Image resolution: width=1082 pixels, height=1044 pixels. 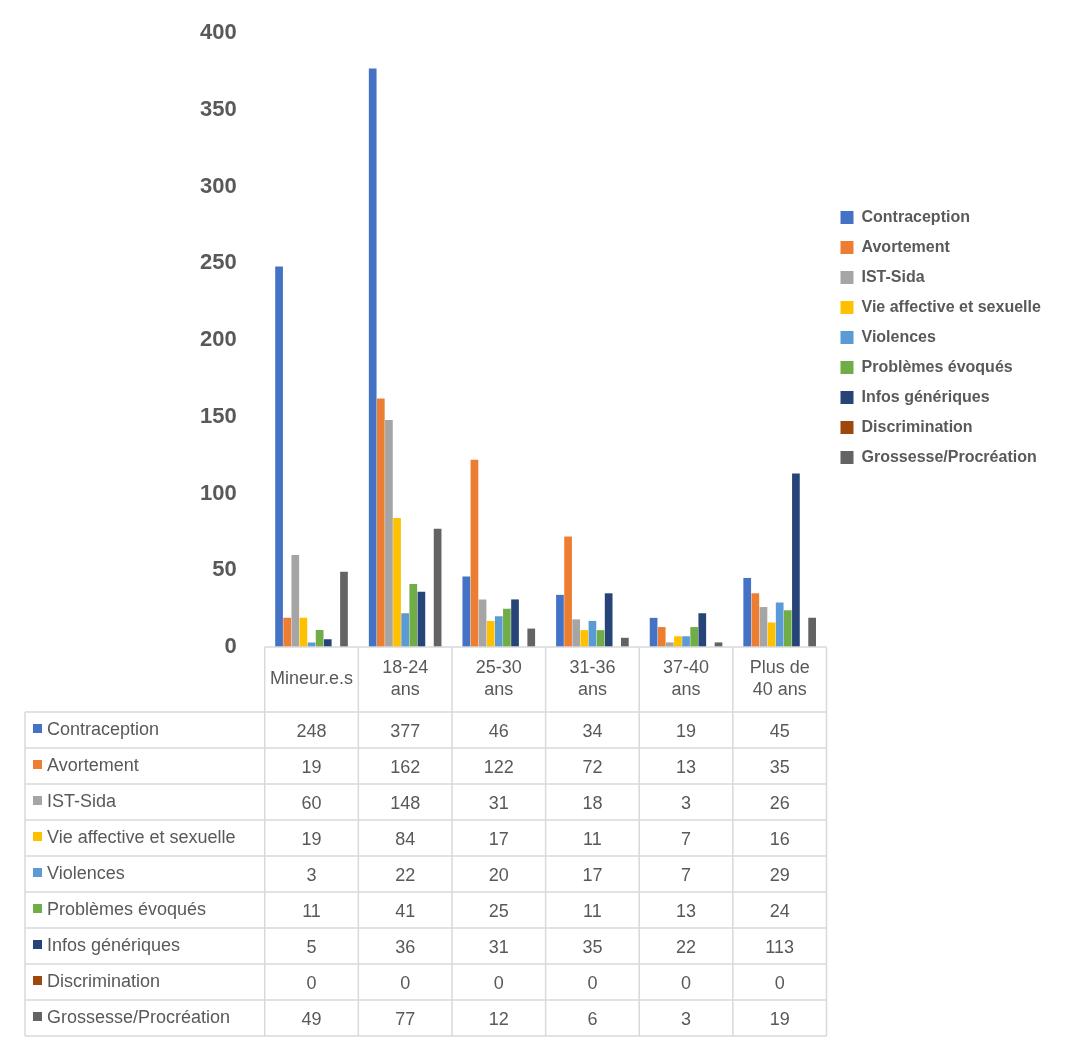 I want to click on x-tick-label: 18-24 ans, so click(x=405, y=678).